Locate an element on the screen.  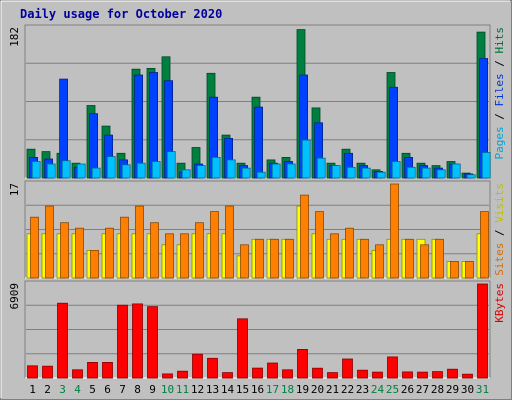
day-label: 20 is located at coordinates (317, 389).